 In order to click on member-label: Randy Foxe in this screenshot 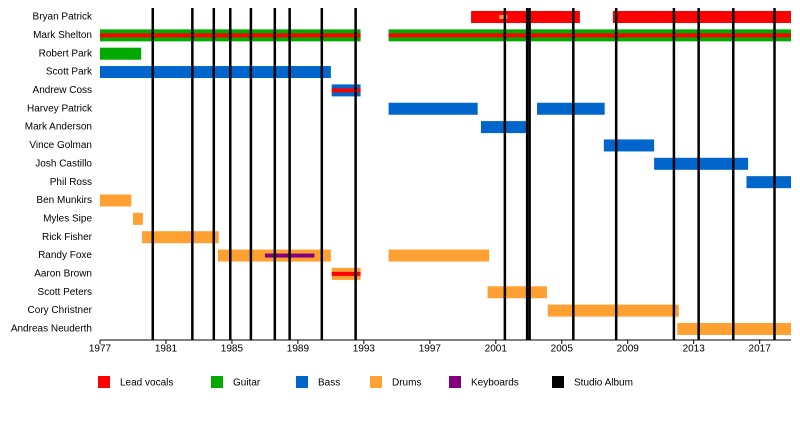, I will do `click(65, 255)`.